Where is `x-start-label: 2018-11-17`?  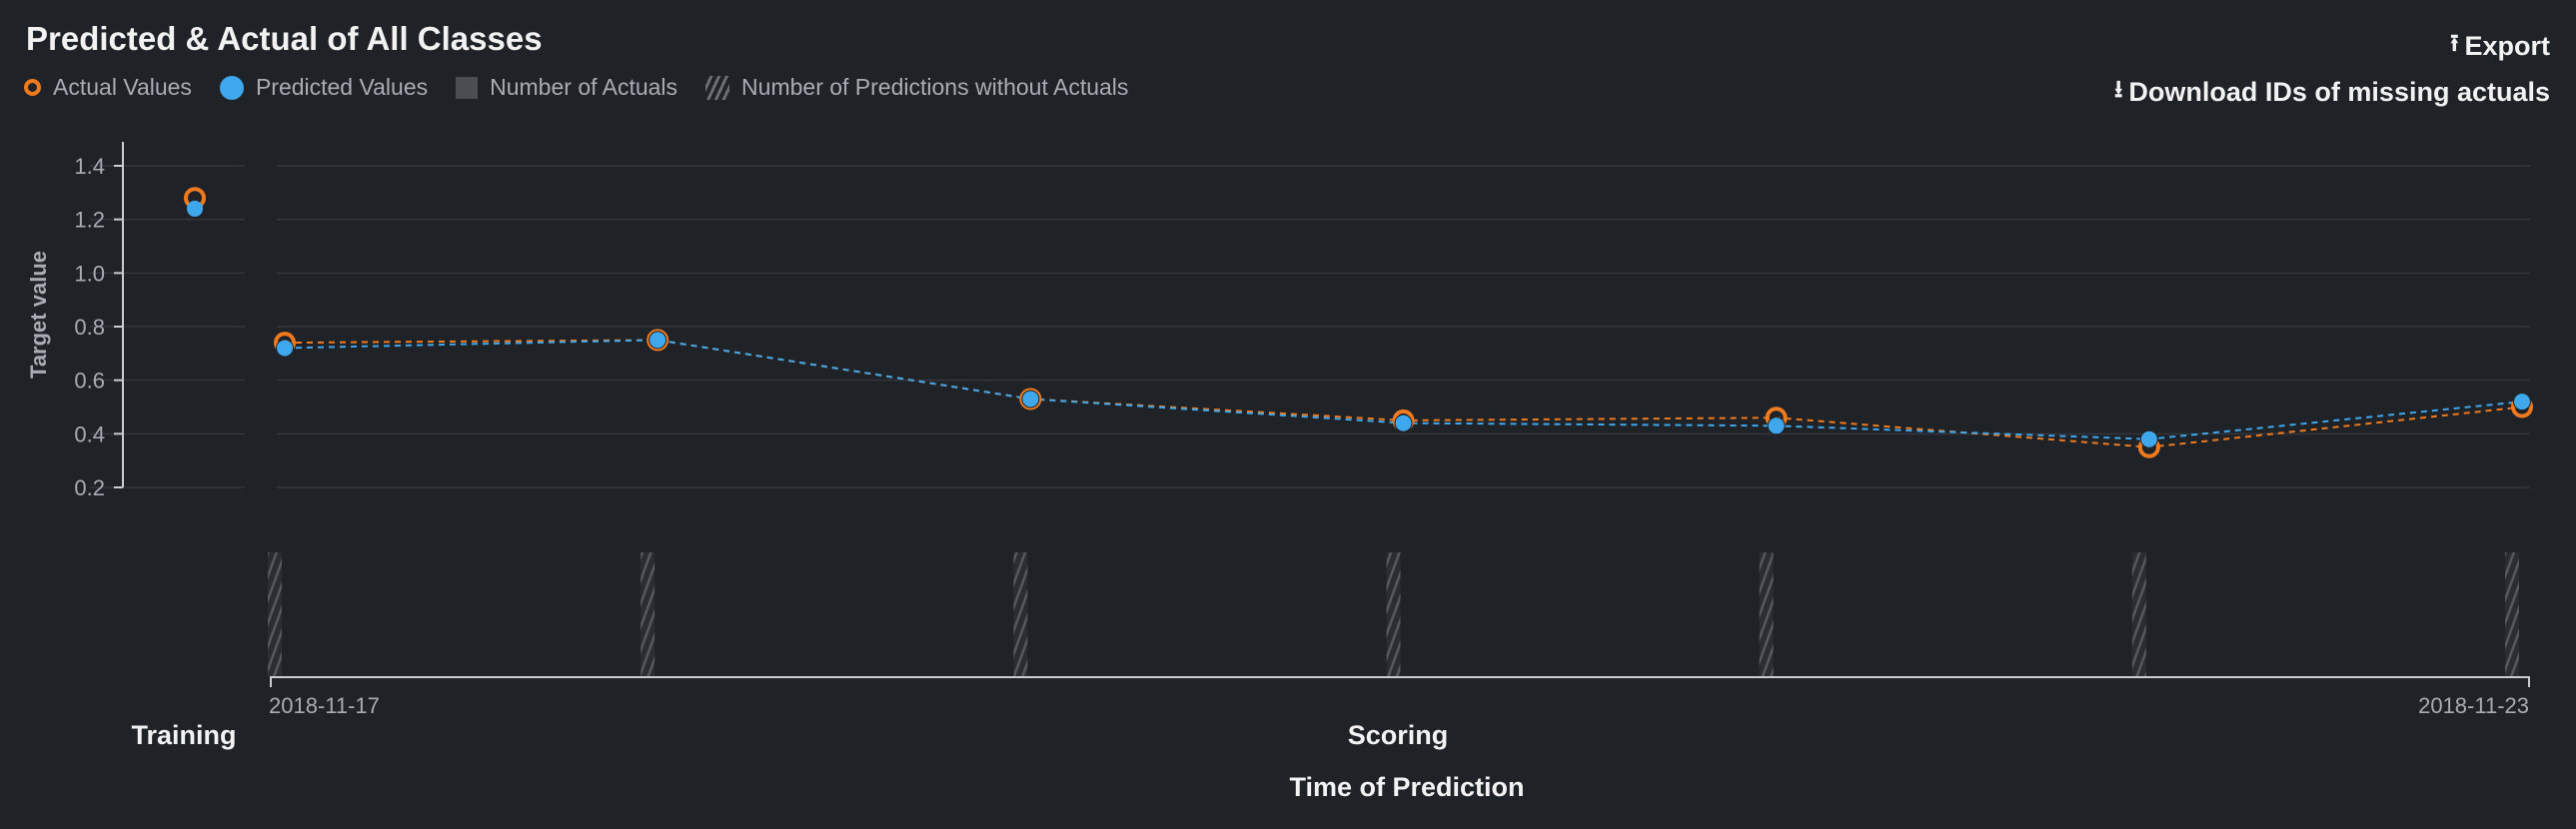 x-start-label: 2018-11-17 is located at coordinates (324, 706).